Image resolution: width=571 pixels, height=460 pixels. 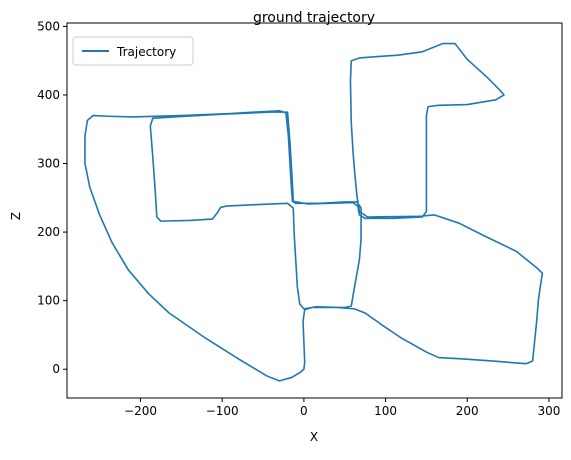 What do you see at coordinates (56, 369) in the screenshot?
I see `y-tick-label: 0` at bounding box center [56, 369].